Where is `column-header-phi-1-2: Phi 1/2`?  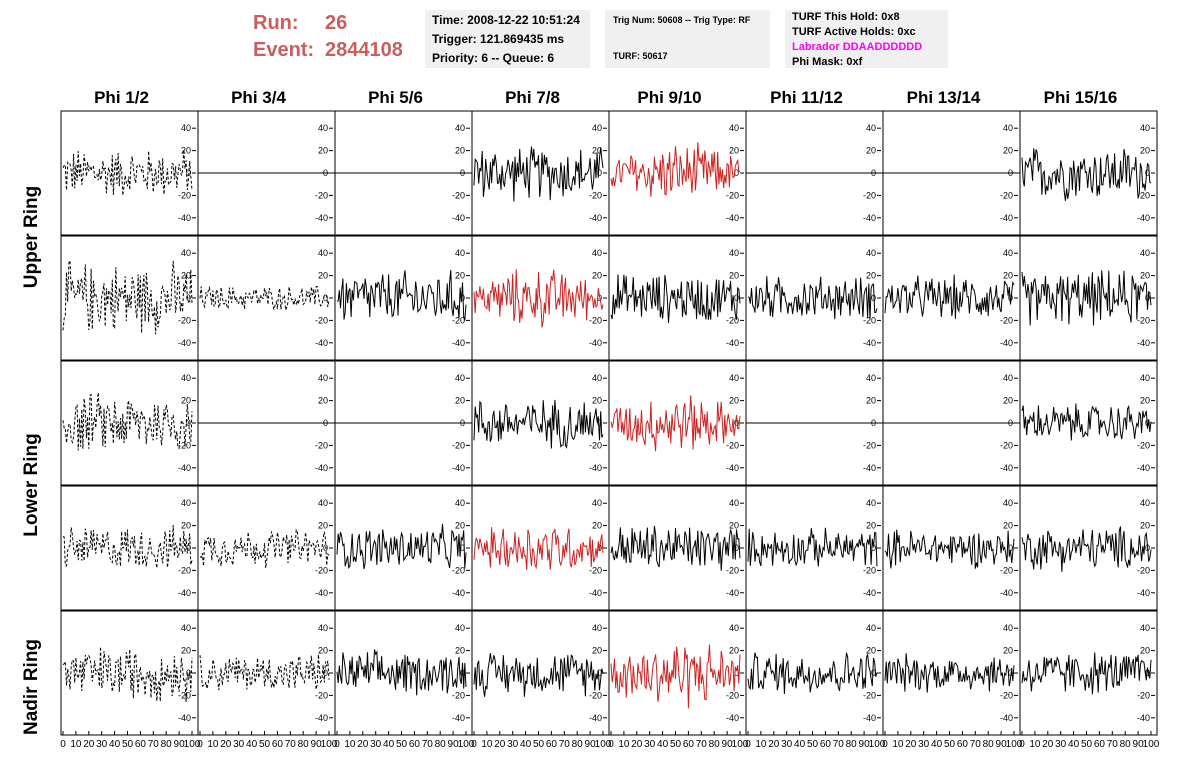 column-header-phi-1-2: Phi 1/2 is located at coordinates (121, 97).